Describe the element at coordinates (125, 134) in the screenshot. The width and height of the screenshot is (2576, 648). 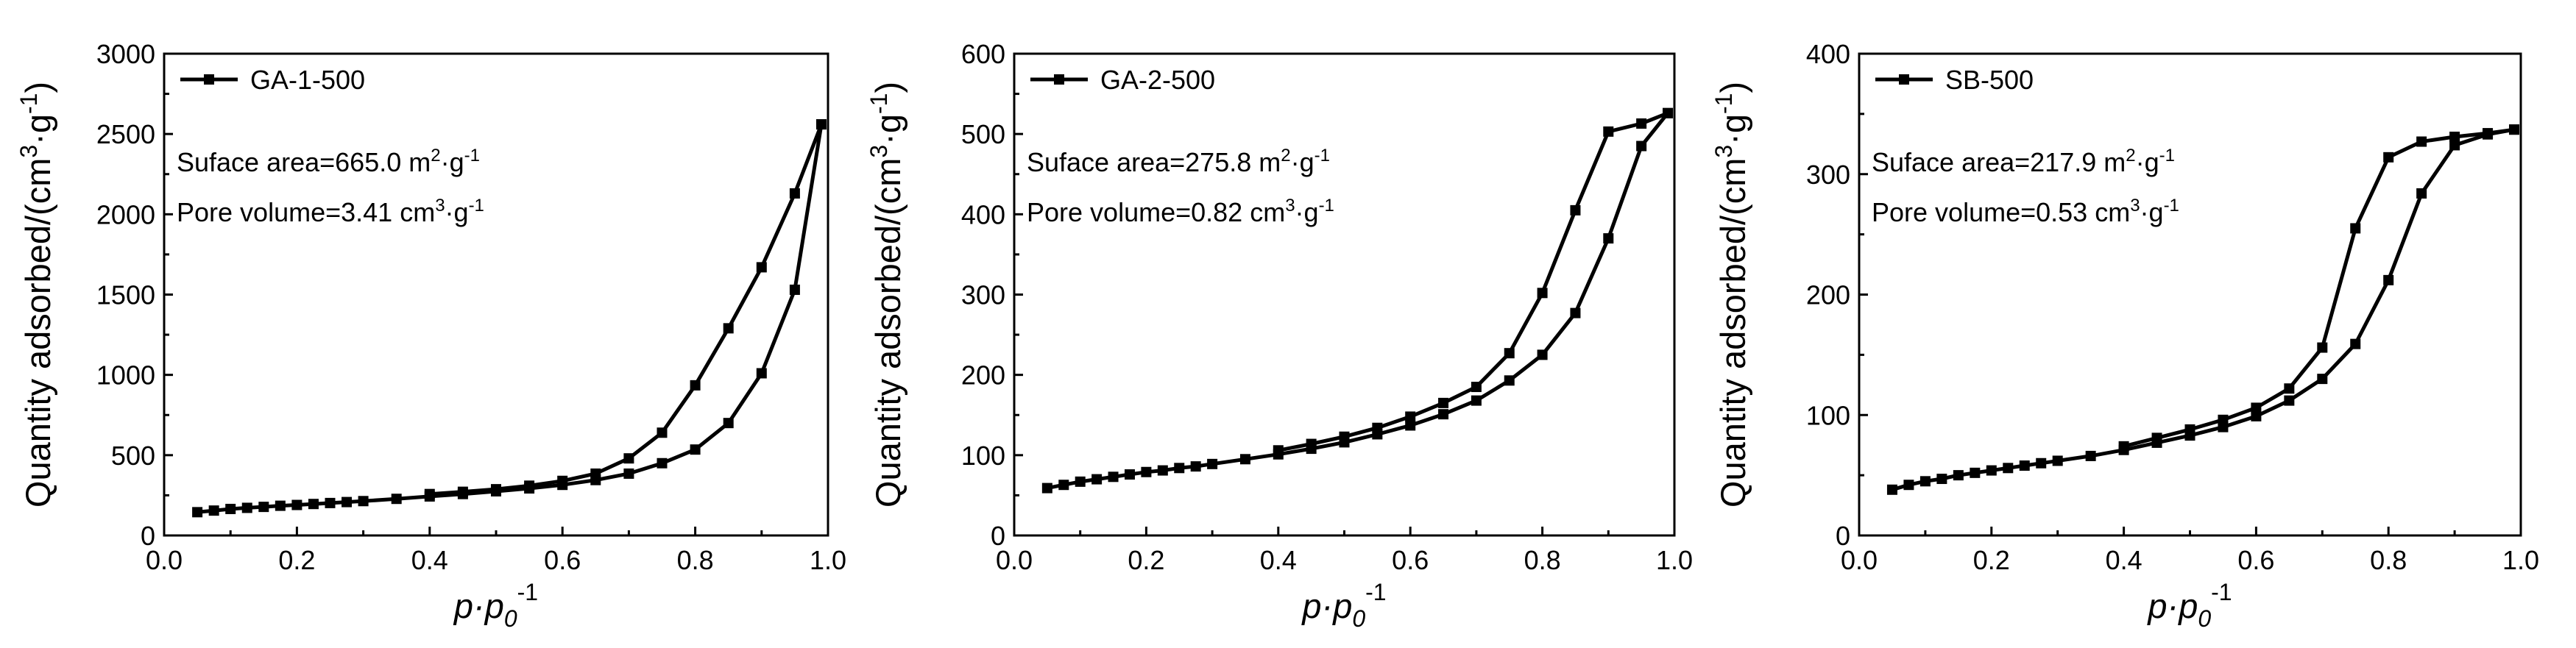
I see `y-tick-label: 2500` at that location.